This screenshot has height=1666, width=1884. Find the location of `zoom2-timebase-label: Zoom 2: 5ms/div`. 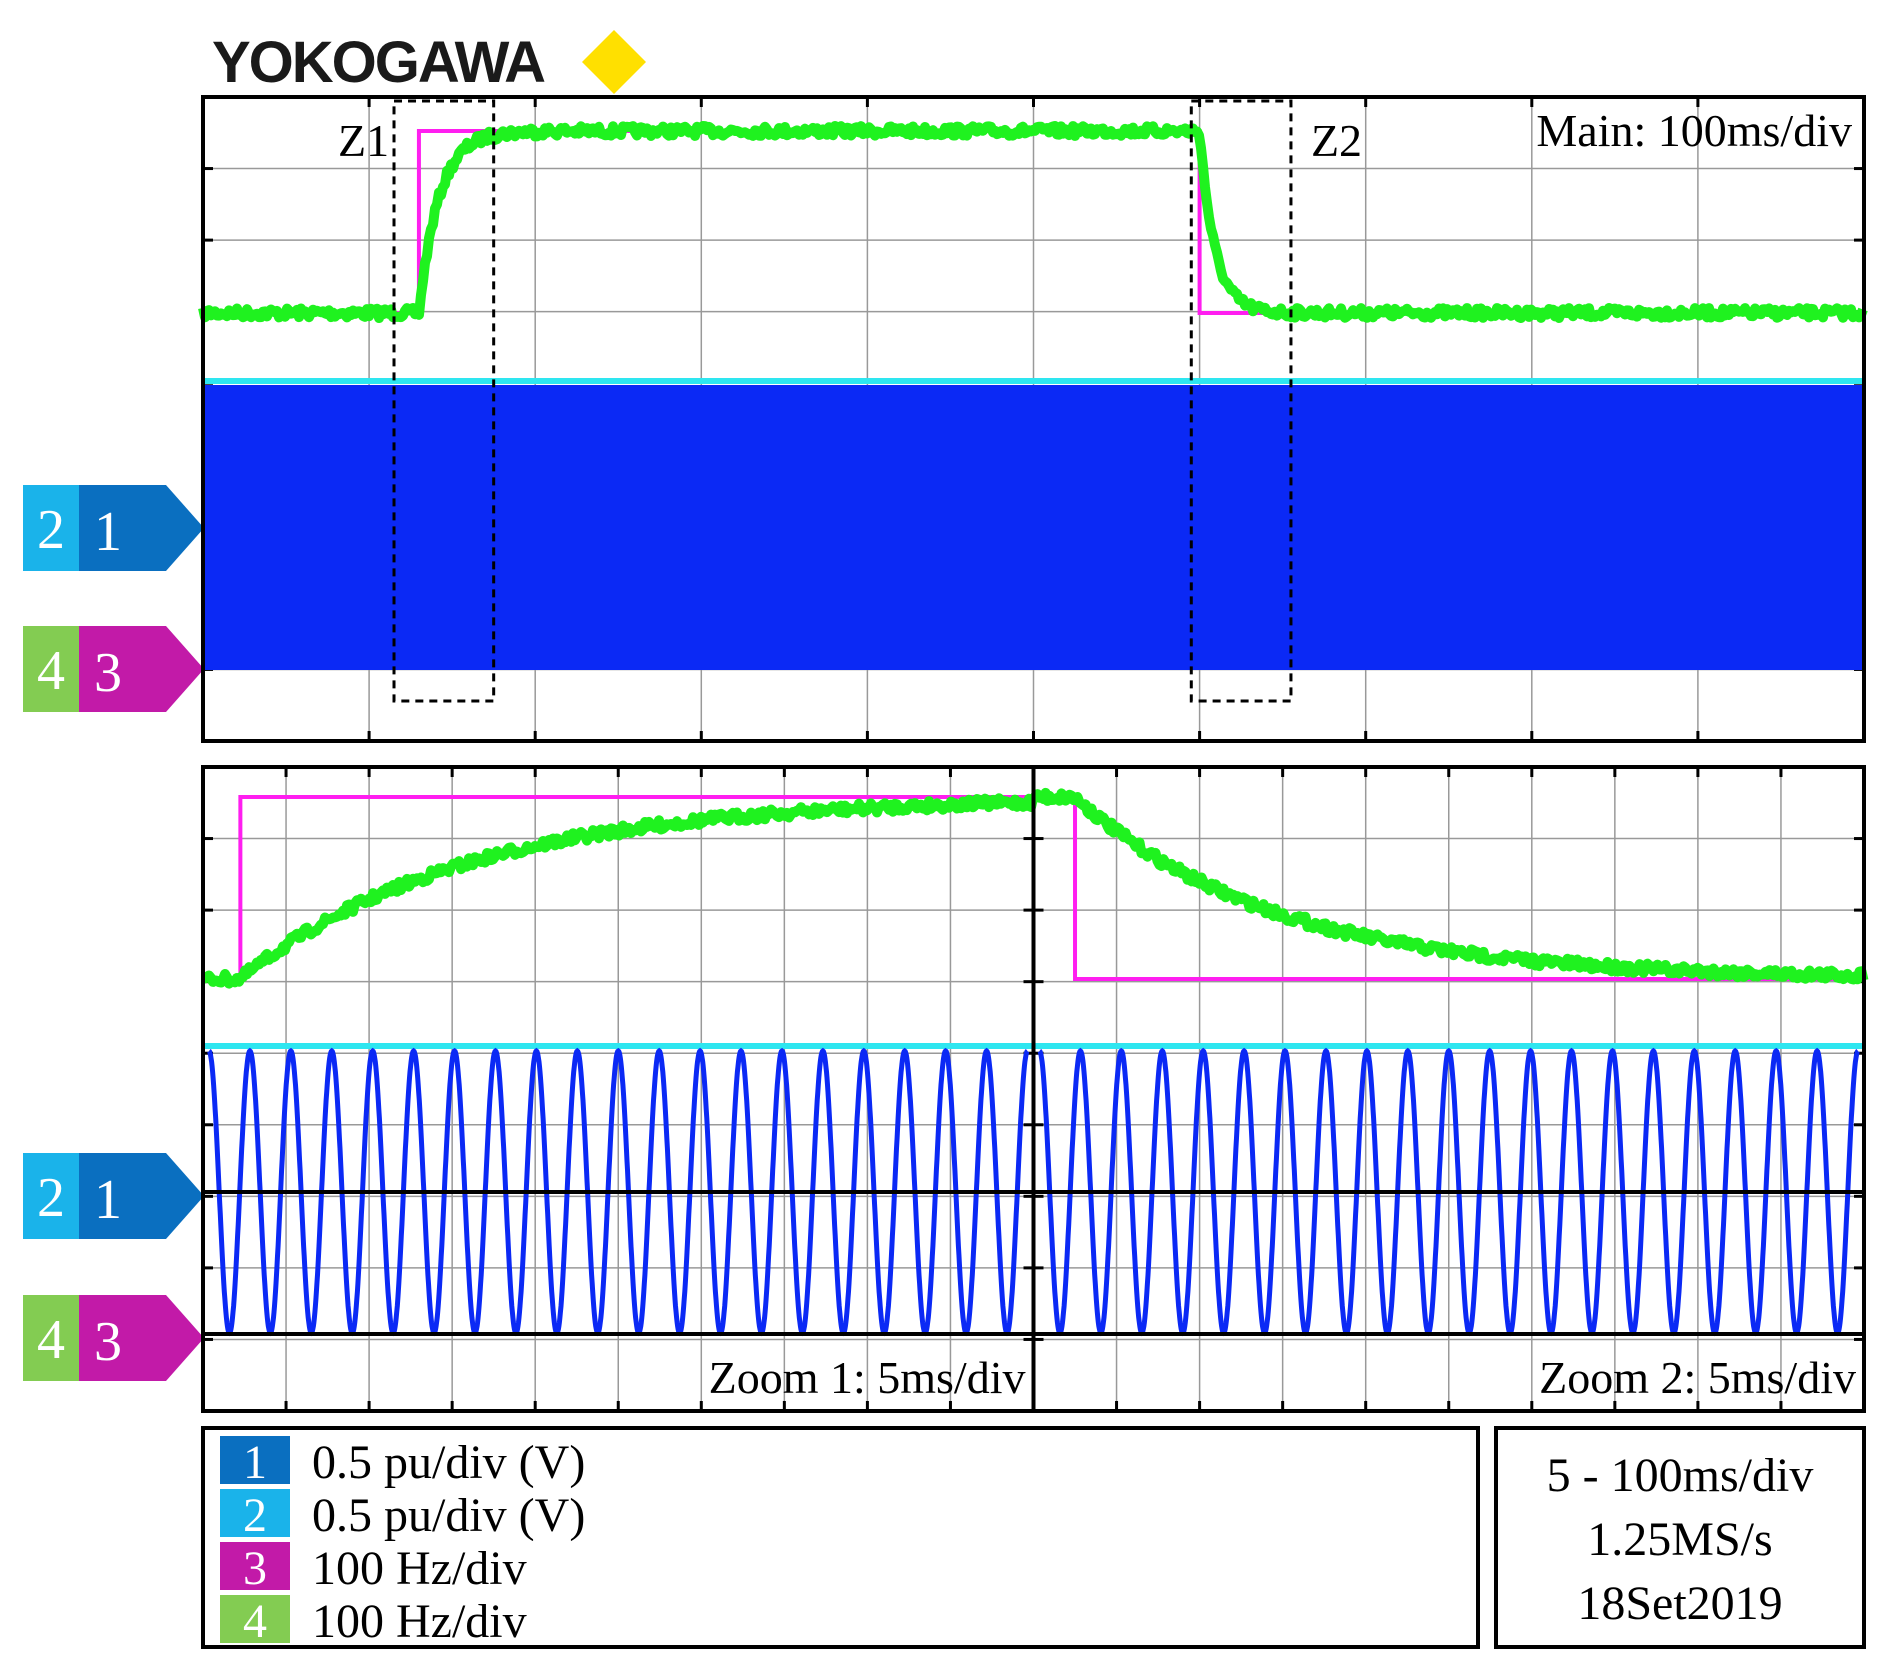

zoom2-timebase-label: Zoom 2: 5ms/div is located at coordinates (1697, 1377).